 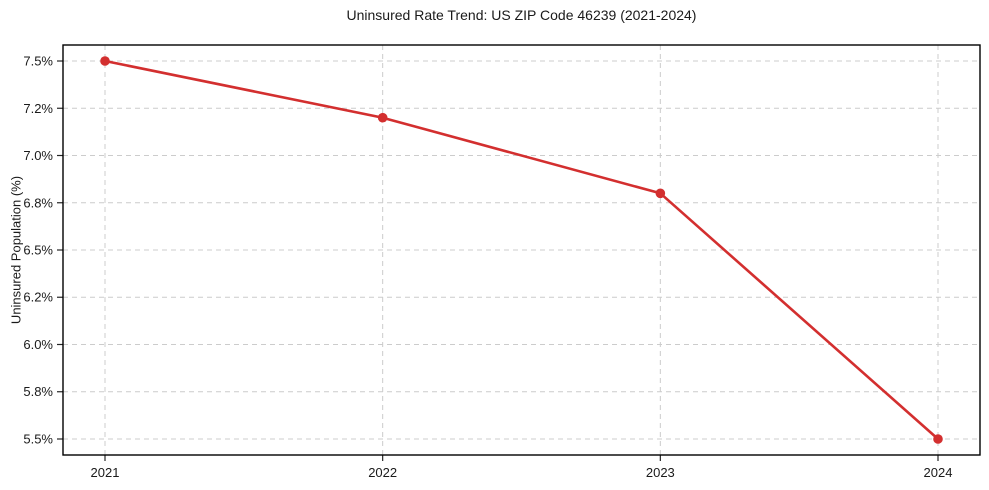 What do you see at coordinates (38, 108) in the screenshot?
I see `y-tick-label: 7.2%` at bounding box center [38, 108].